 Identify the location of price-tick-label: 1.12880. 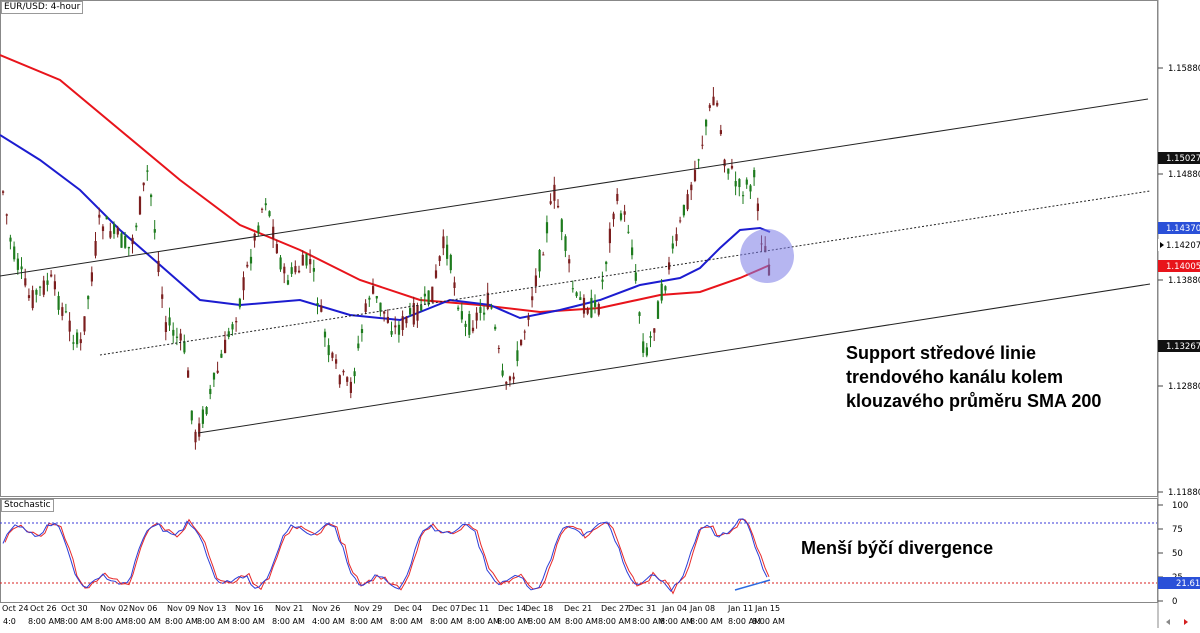
(1184, 387).